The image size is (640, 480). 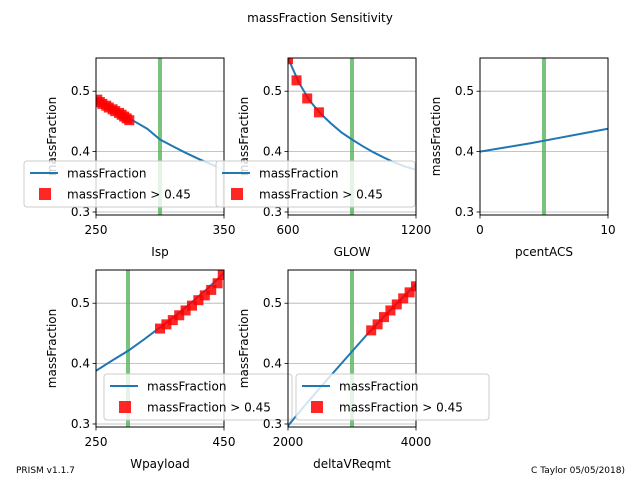 I want to click on x-tick-label: 350, so click(x=224, y=230).